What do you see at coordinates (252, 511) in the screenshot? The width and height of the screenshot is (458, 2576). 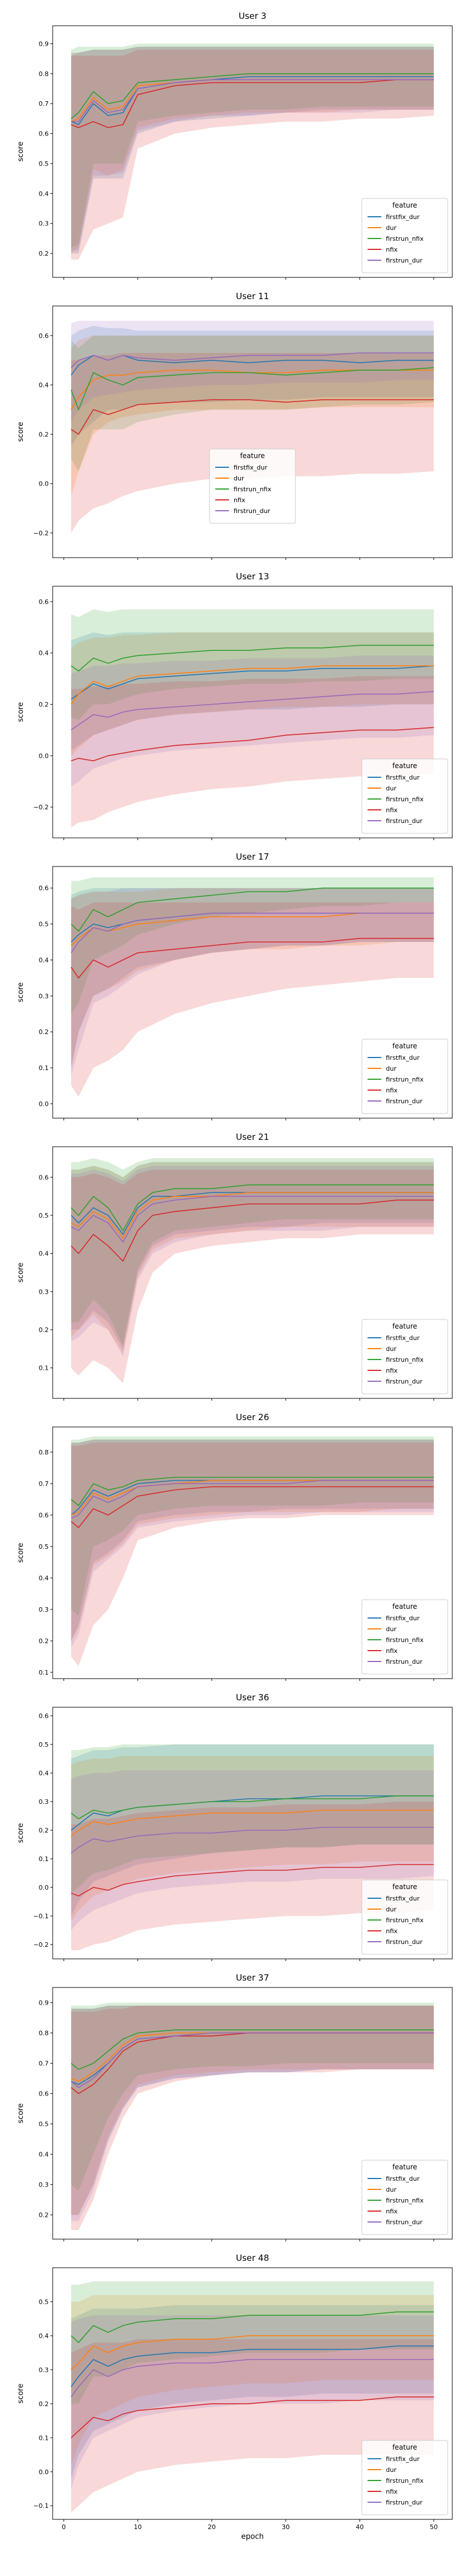 I see `legend-label: firstrun_dur` at bounding box center [252, 511].